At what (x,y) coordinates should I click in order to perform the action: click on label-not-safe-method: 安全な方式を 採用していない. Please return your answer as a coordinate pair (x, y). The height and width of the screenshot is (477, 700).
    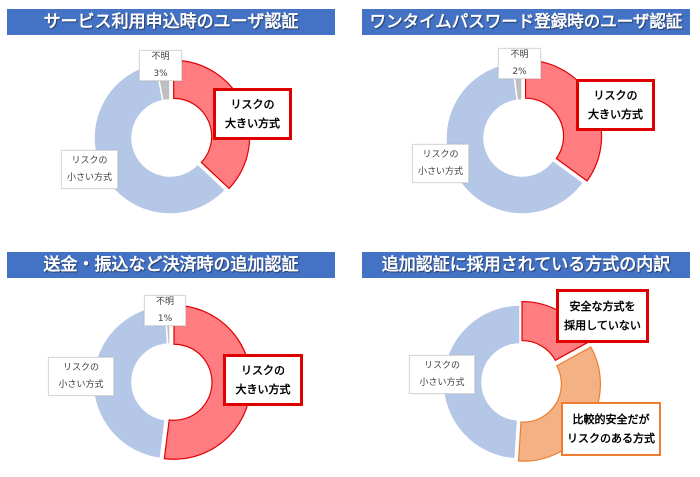
    Looking at the image, I should click on (602, 316).